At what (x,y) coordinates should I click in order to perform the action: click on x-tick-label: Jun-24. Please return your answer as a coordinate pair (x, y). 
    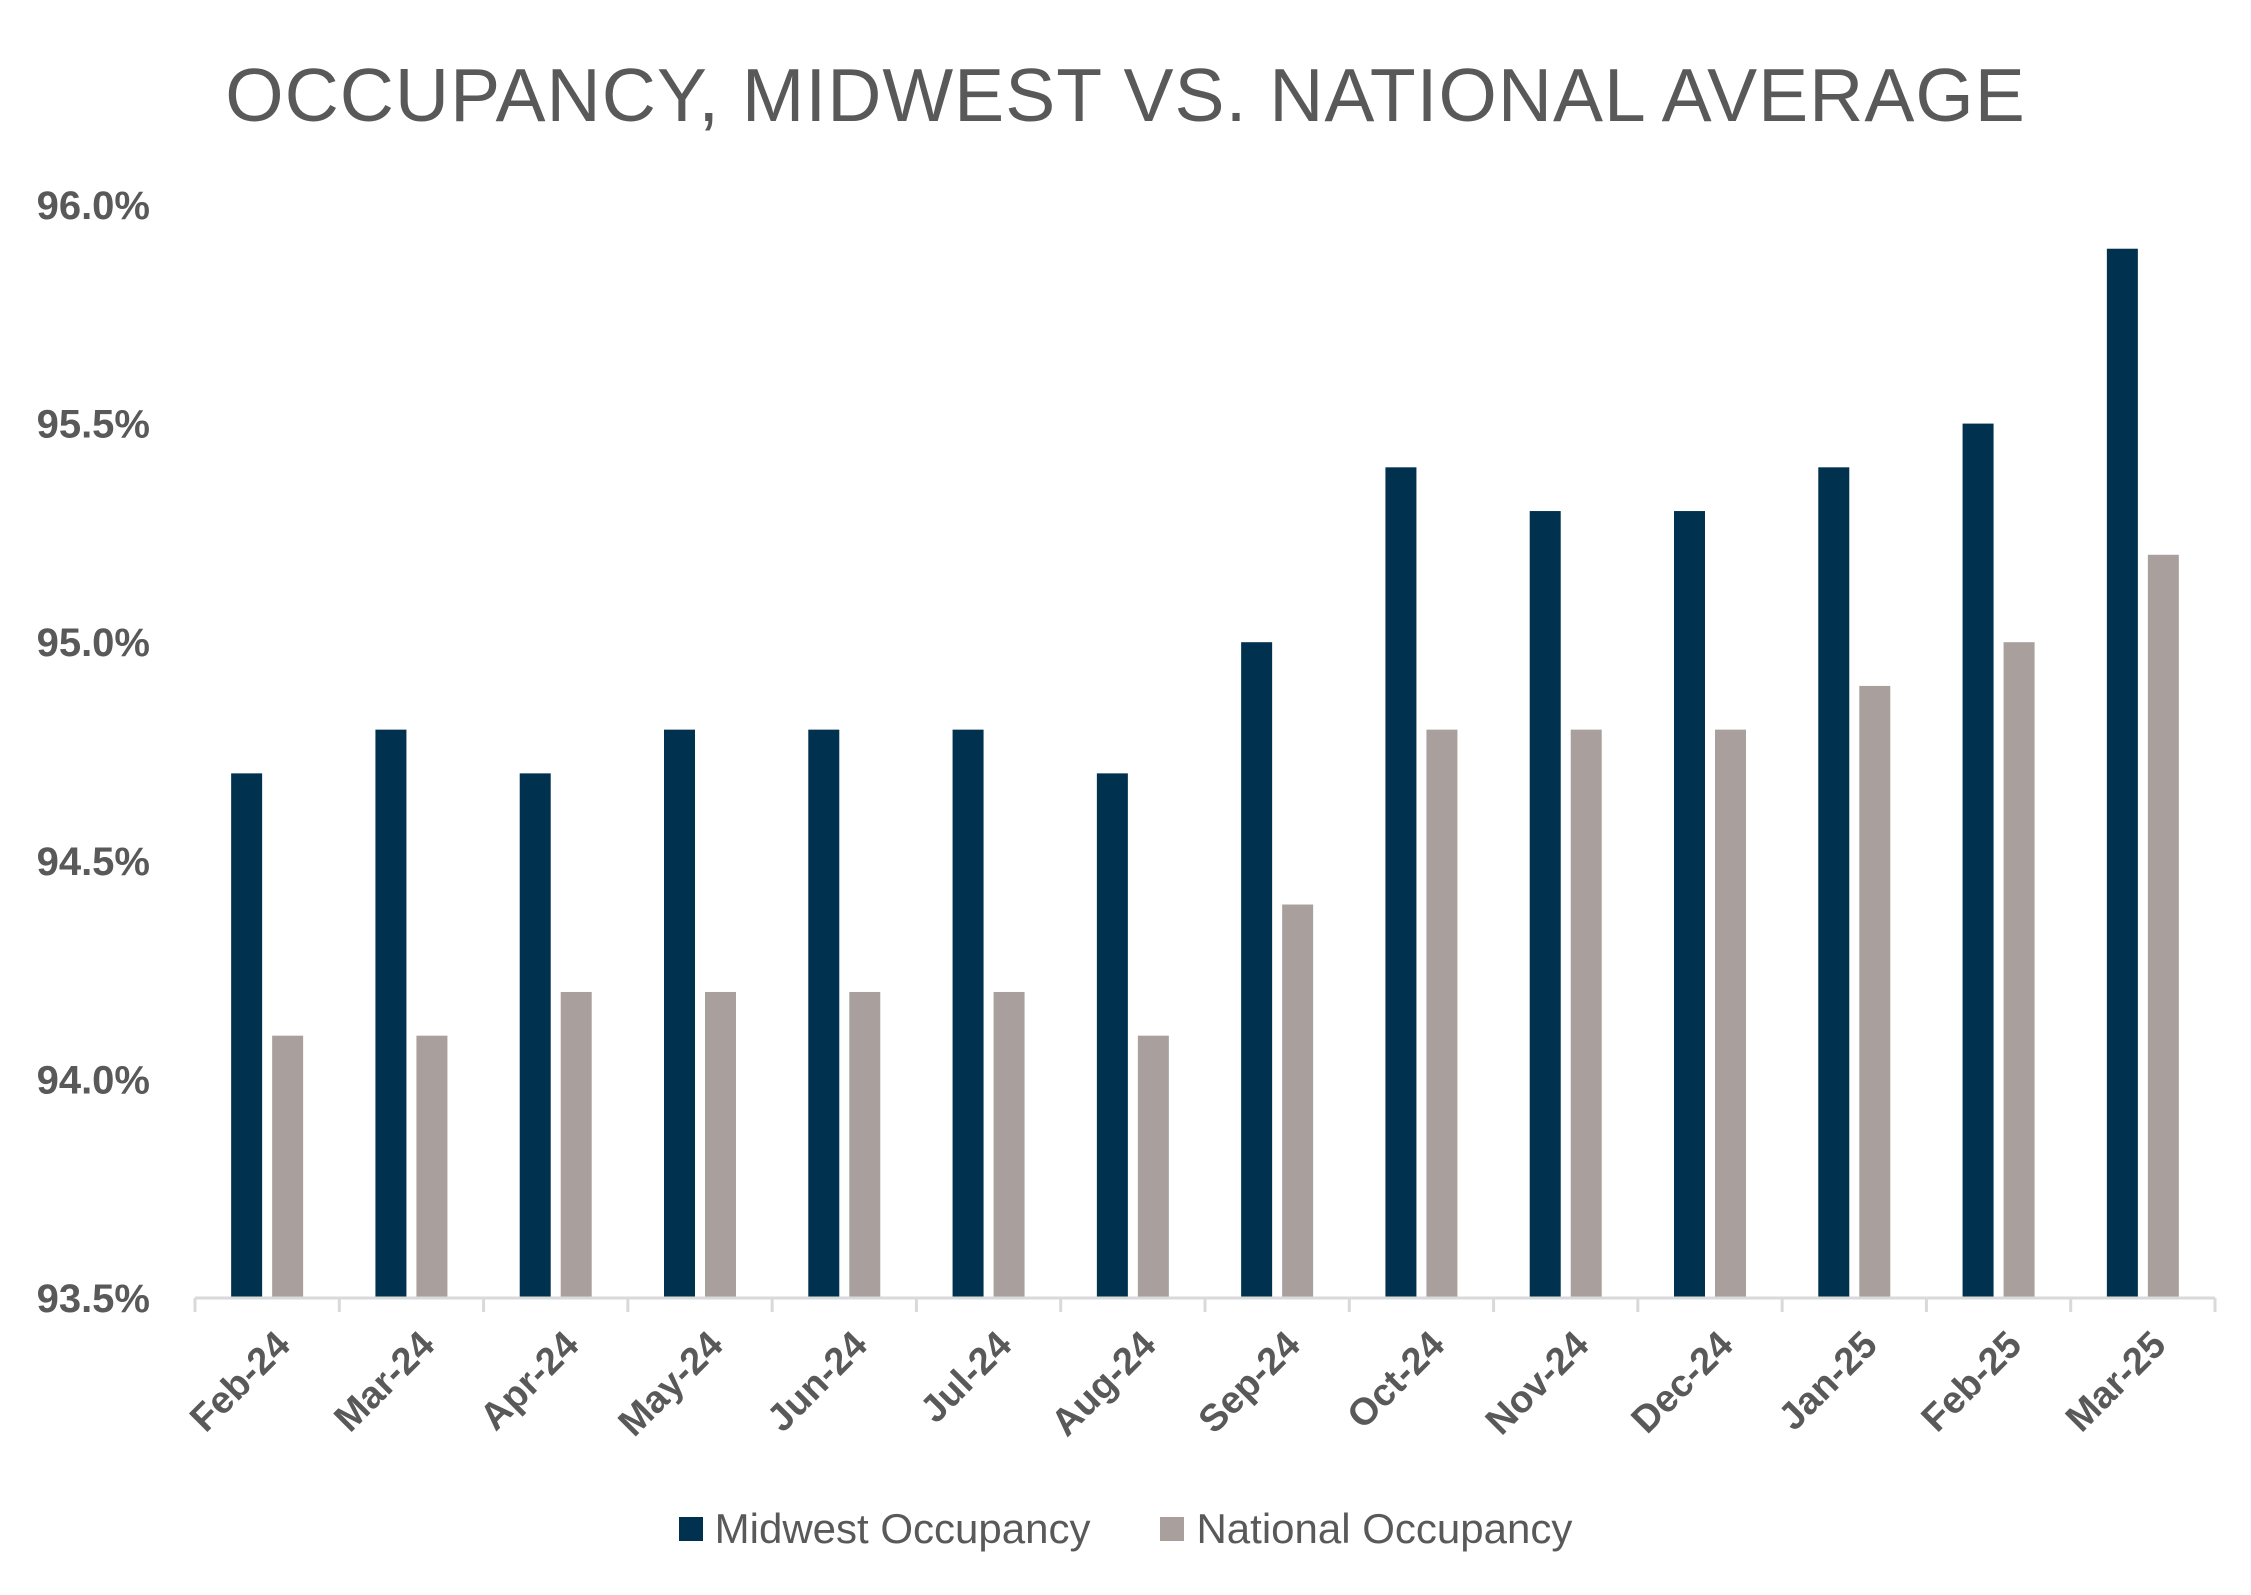
    Looking at the image, I should click on (817, 1382).